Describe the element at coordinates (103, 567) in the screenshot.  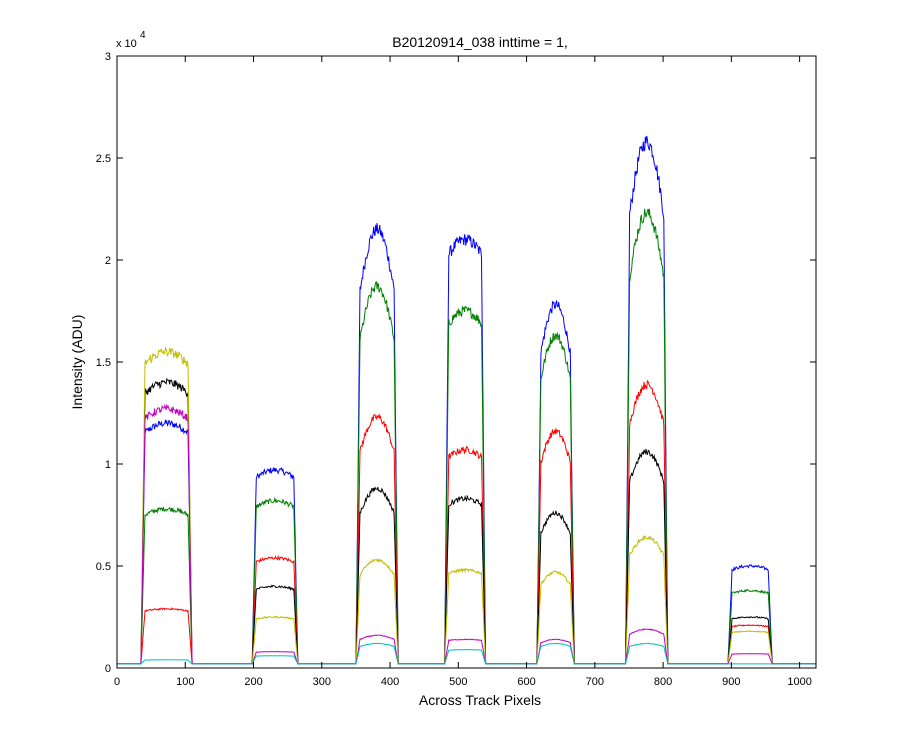
I see `y-tick-label: 0.5` at that location.